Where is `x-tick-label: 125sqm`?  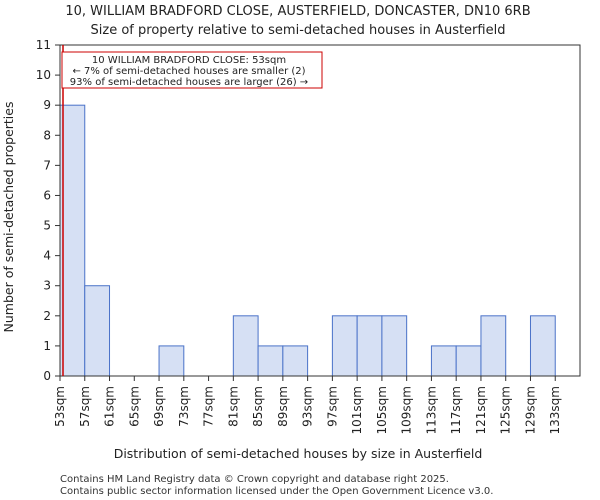 x-tick-label: 125sqm is located at coordinates (506, 410).